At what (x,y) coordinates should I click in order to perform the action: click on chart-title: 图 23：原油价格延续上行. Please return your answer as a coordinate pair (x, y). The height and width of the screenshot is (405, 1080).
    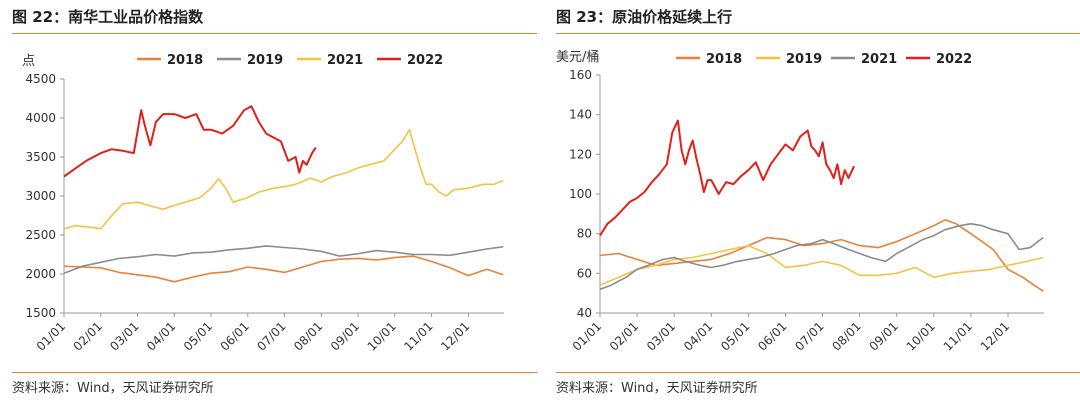
    Looking at the image, I should click on (644, 17).